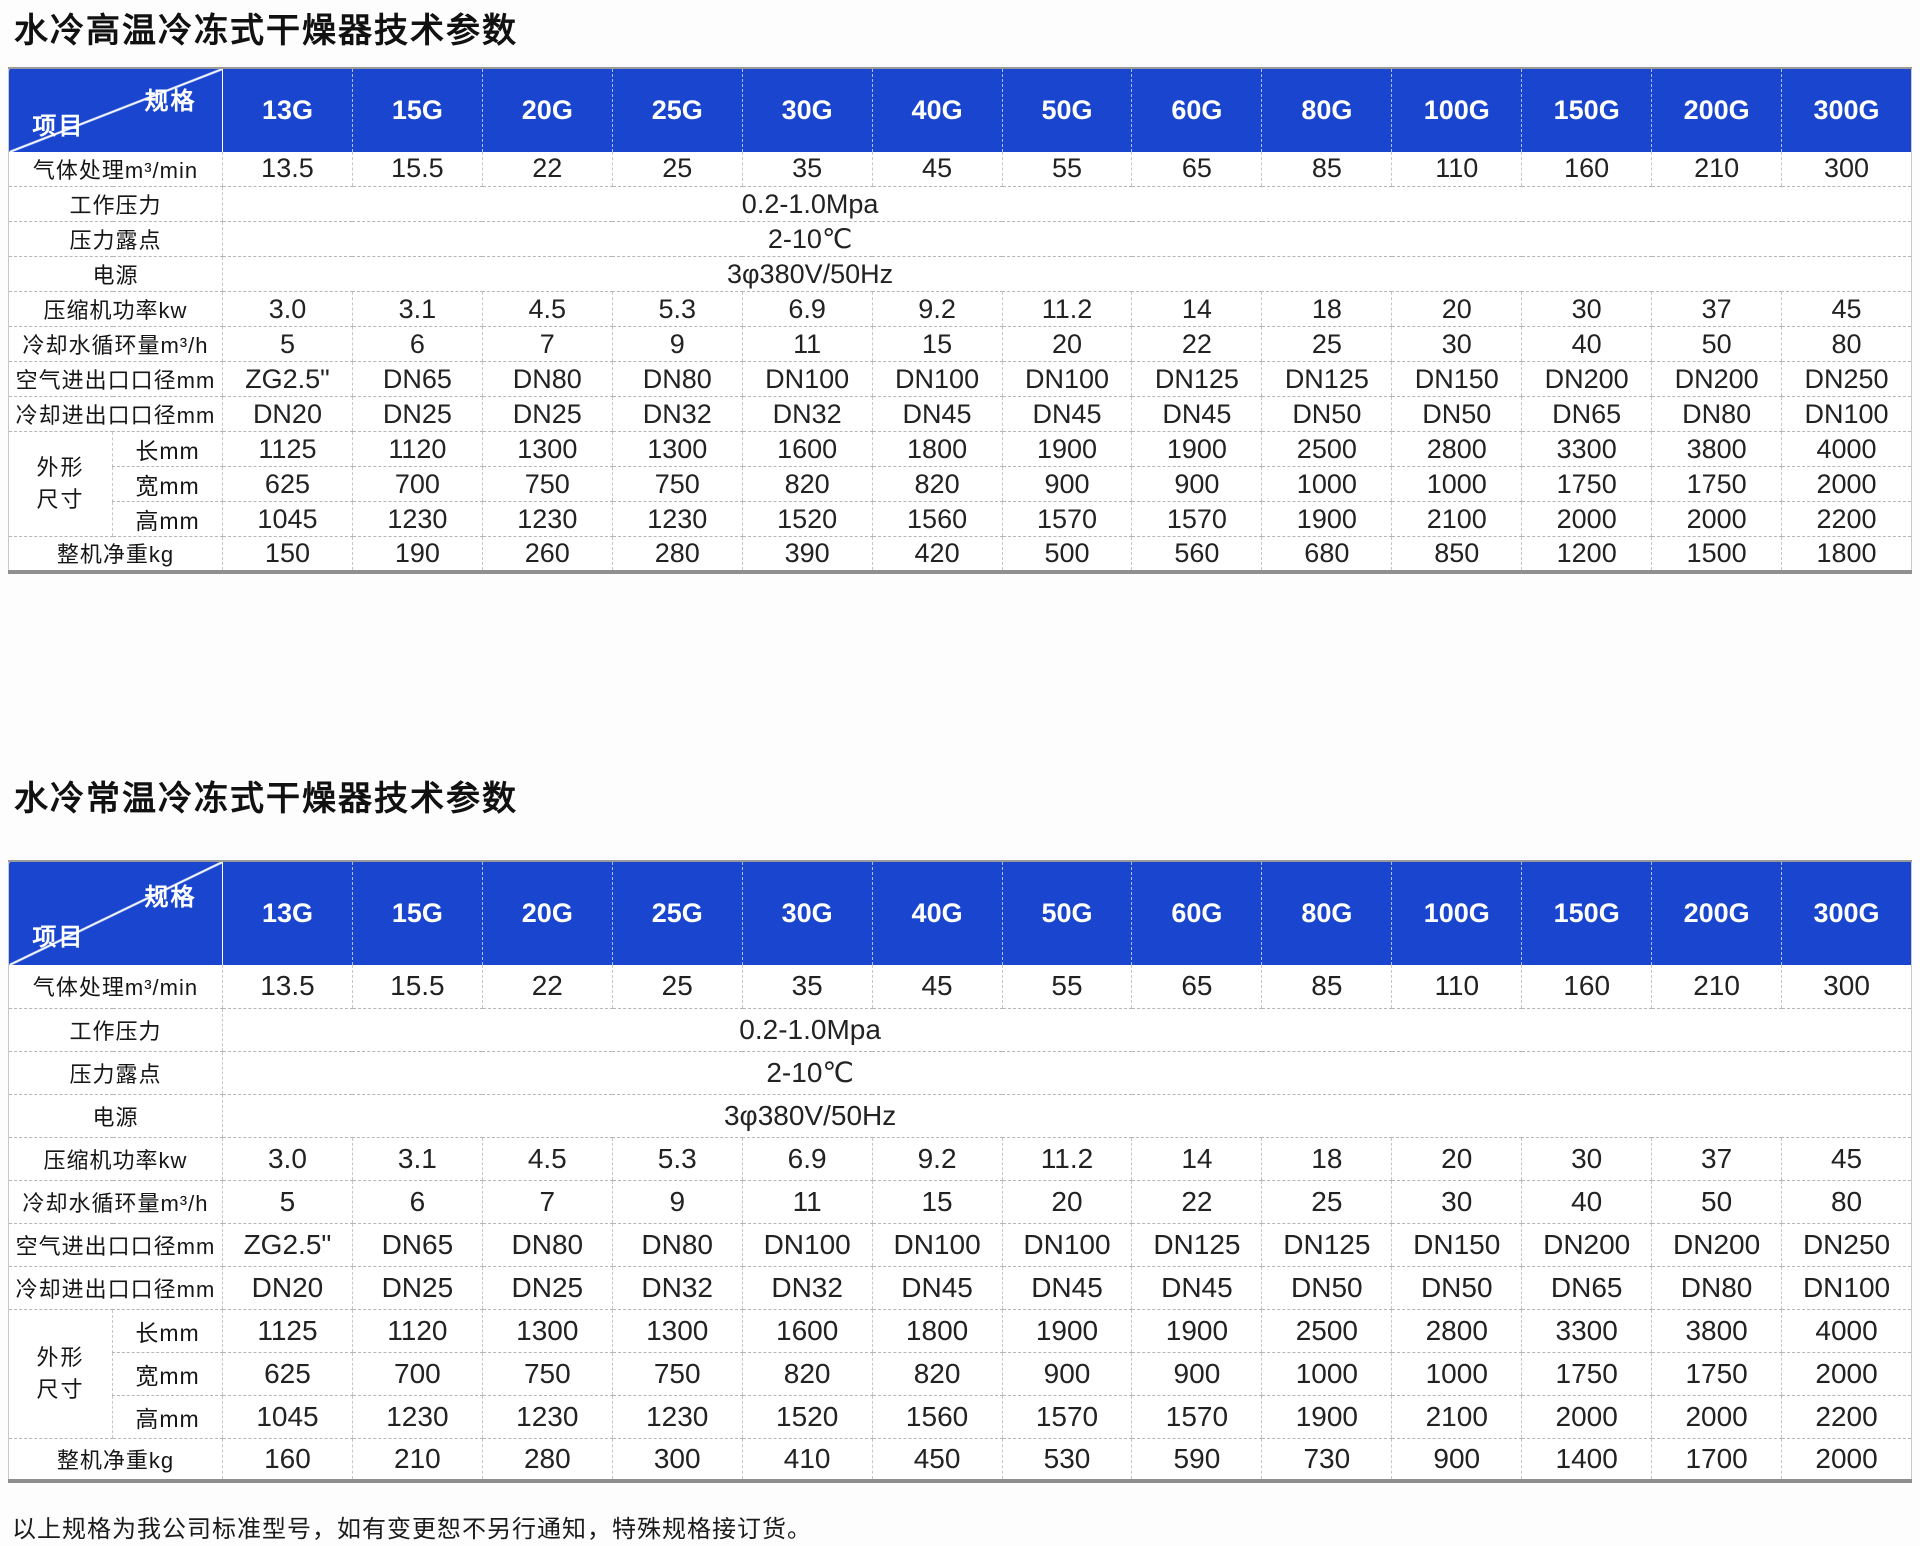  I want to click on value-cell: 15, so click(937, 344).